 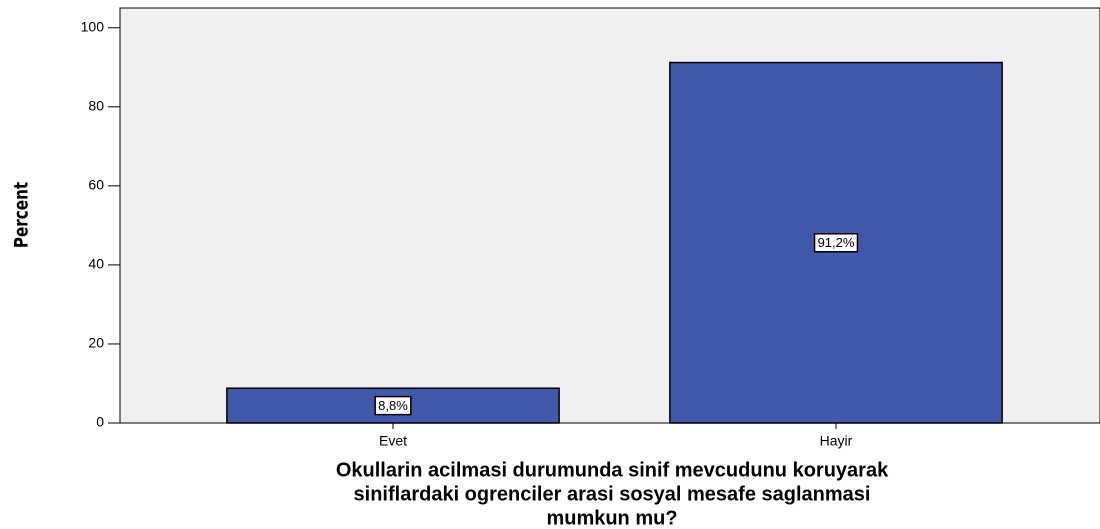 What do you see at coordinates (96, 185) in the screenshot?
I see `y-tick-label: 60` at bounding box center [96, 185].